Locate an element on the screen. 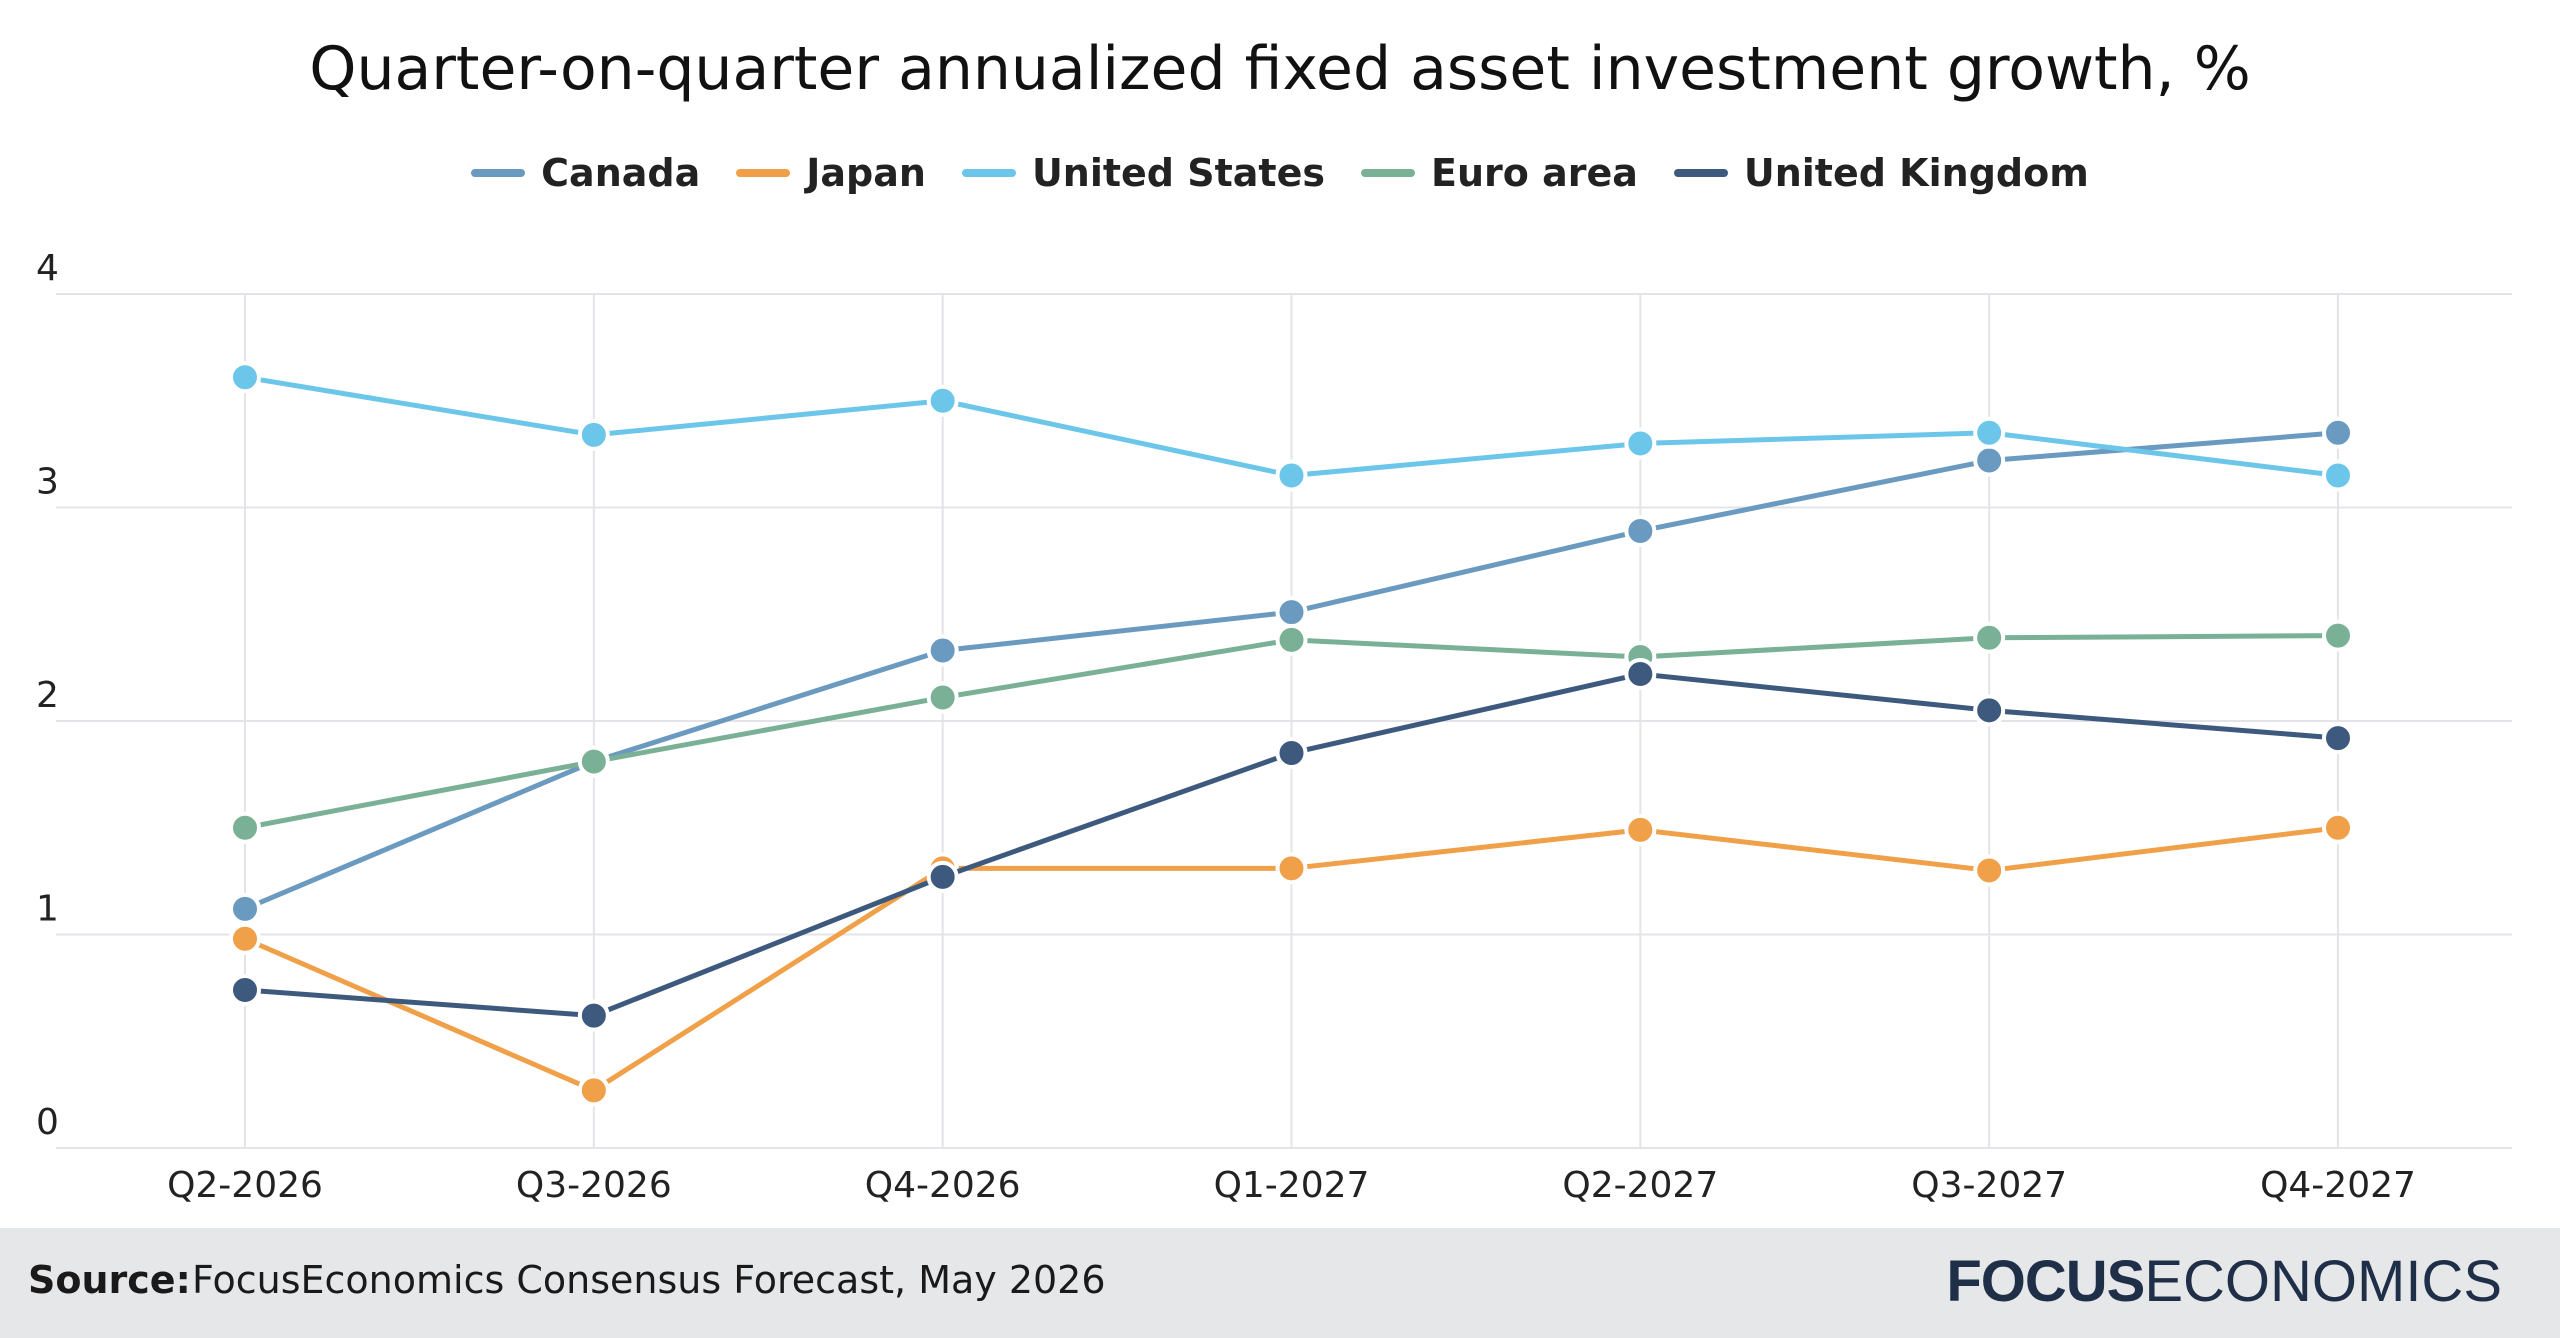 The image size is (2560, 1338). legend-label: United Kingdom is located at coordinates (1916, 173).